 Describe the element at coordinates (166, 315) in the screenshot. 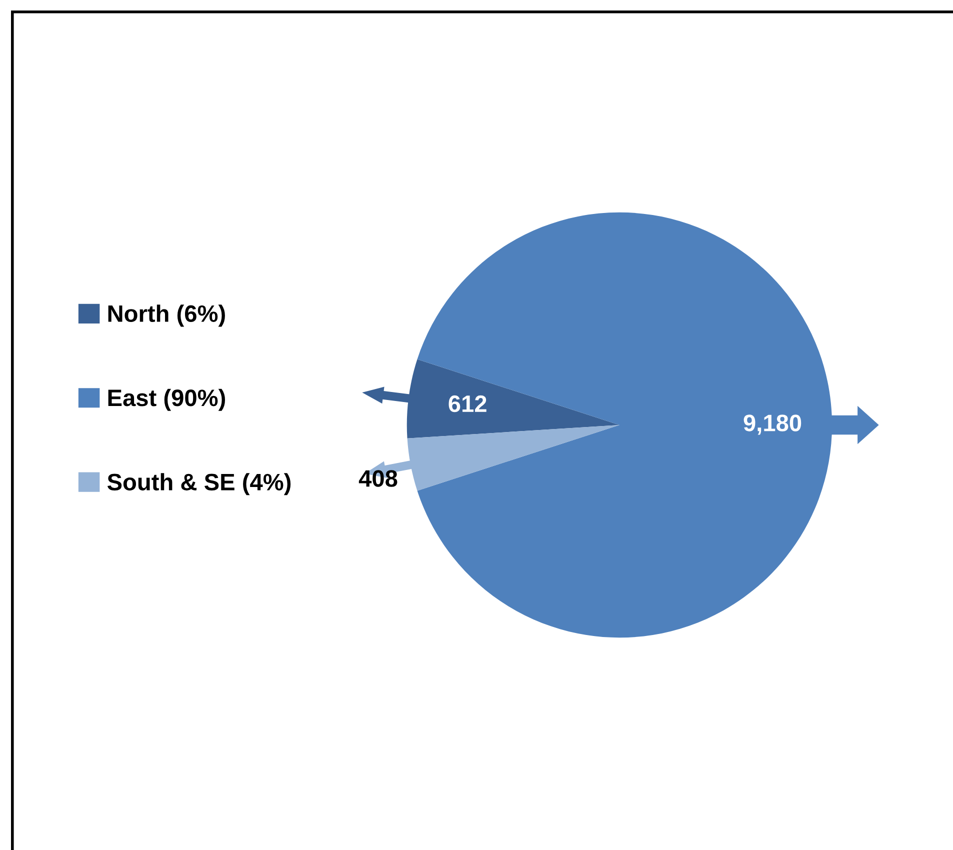

I see `legend-label: North (6%)` at that location.